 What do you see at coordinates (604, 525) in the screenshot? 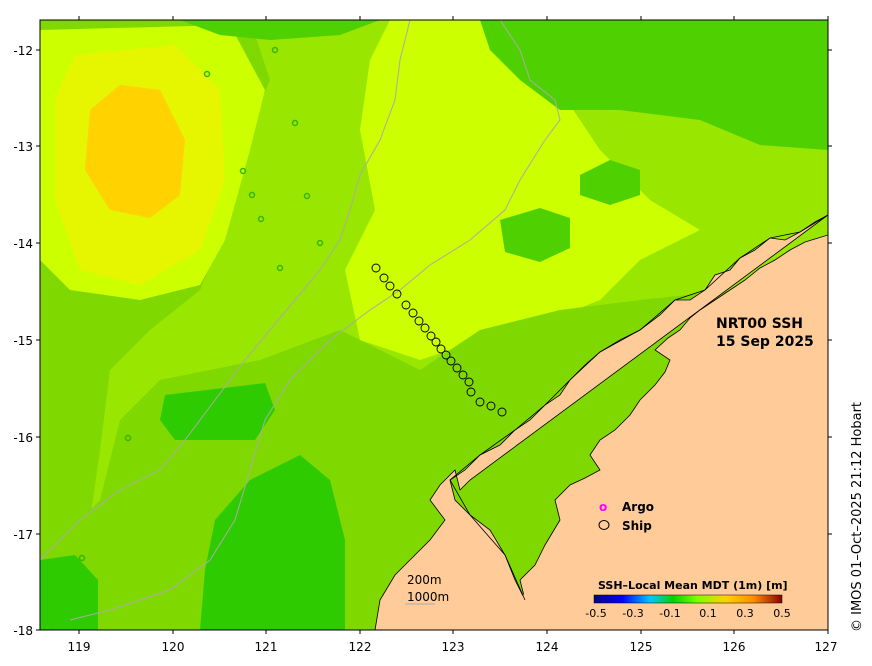
I see `ship-legend-symbol` at bounding box center [604, 525].